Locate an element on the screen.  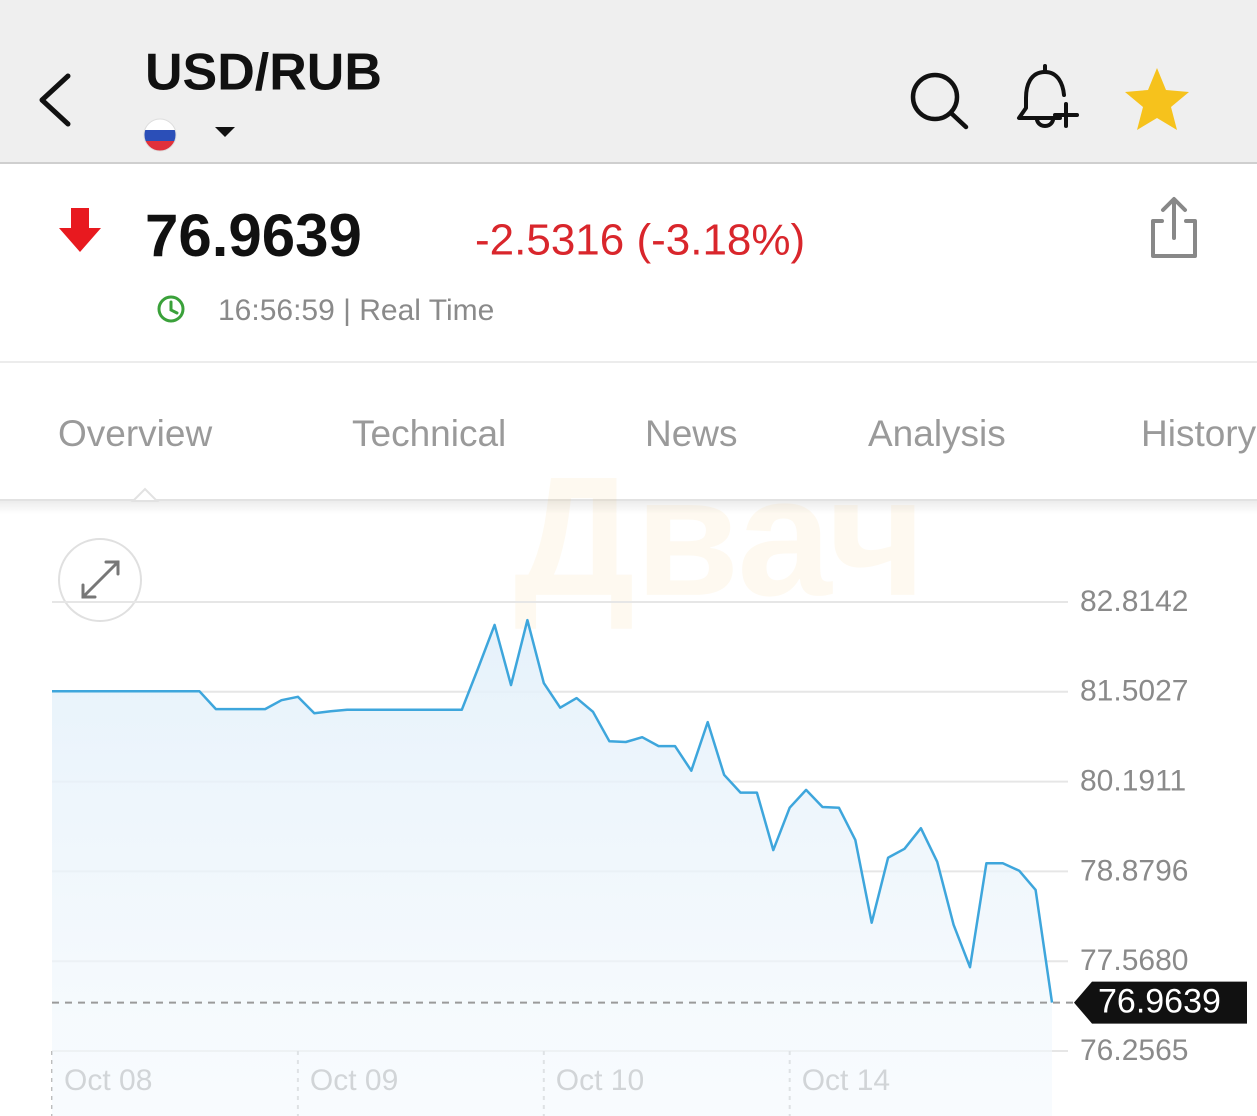
tab-indicator is located at coordinates (145, 494).